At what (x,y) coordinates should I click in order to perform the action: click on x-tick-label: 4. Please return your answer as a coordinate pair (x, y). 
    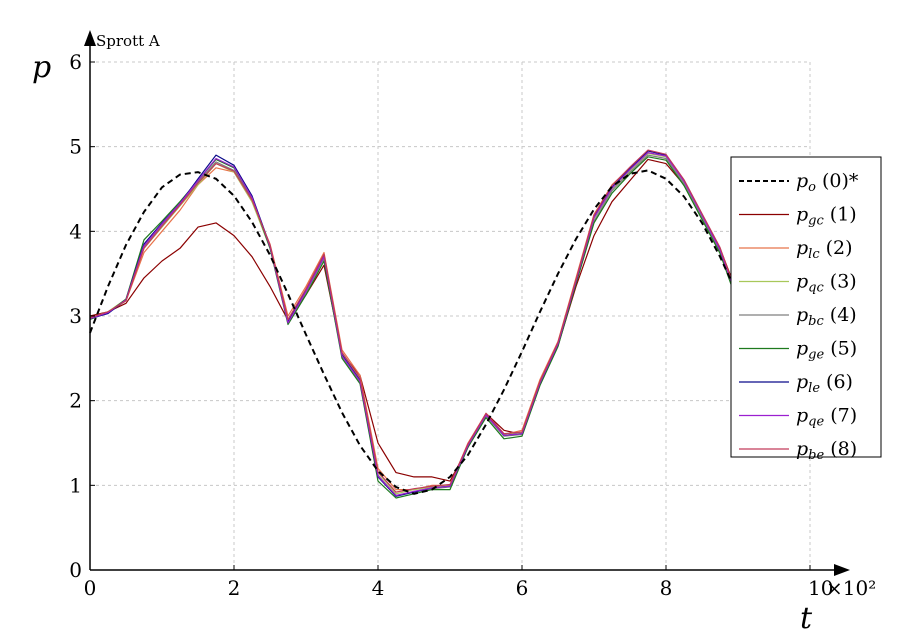
    Looking at the image, I should click on (378, 588).